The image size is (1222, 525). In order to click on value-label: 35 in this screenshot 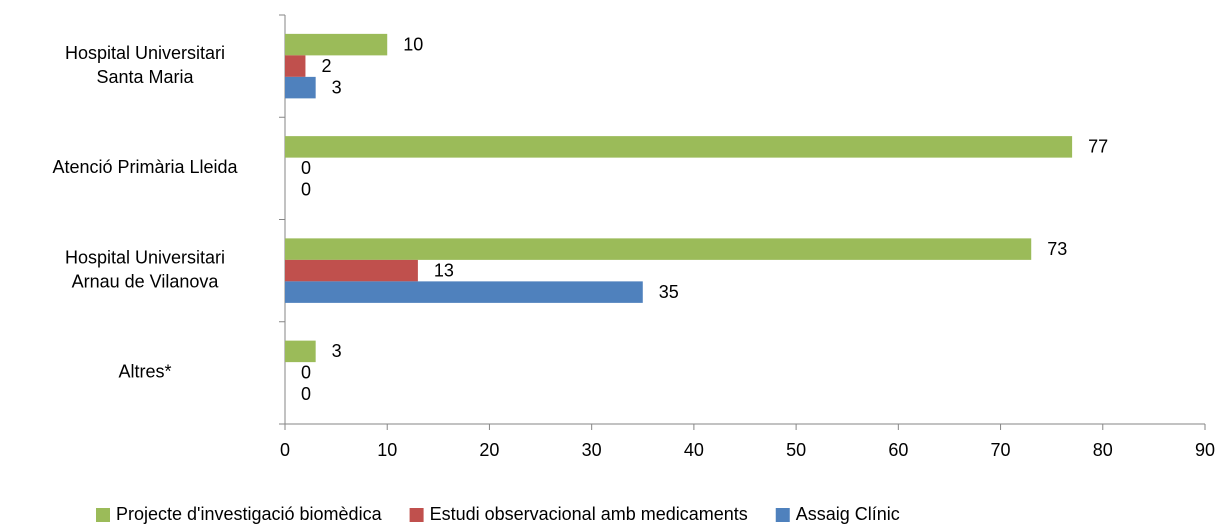, I will do `click(669, 292)`.